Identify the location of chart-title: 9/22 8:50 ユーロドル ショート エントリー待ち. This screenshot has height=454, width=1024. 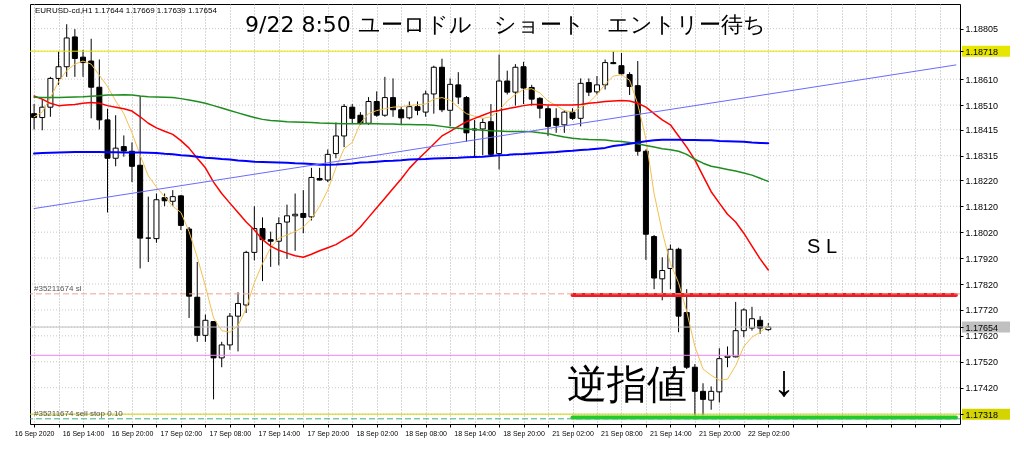
(505, 24).